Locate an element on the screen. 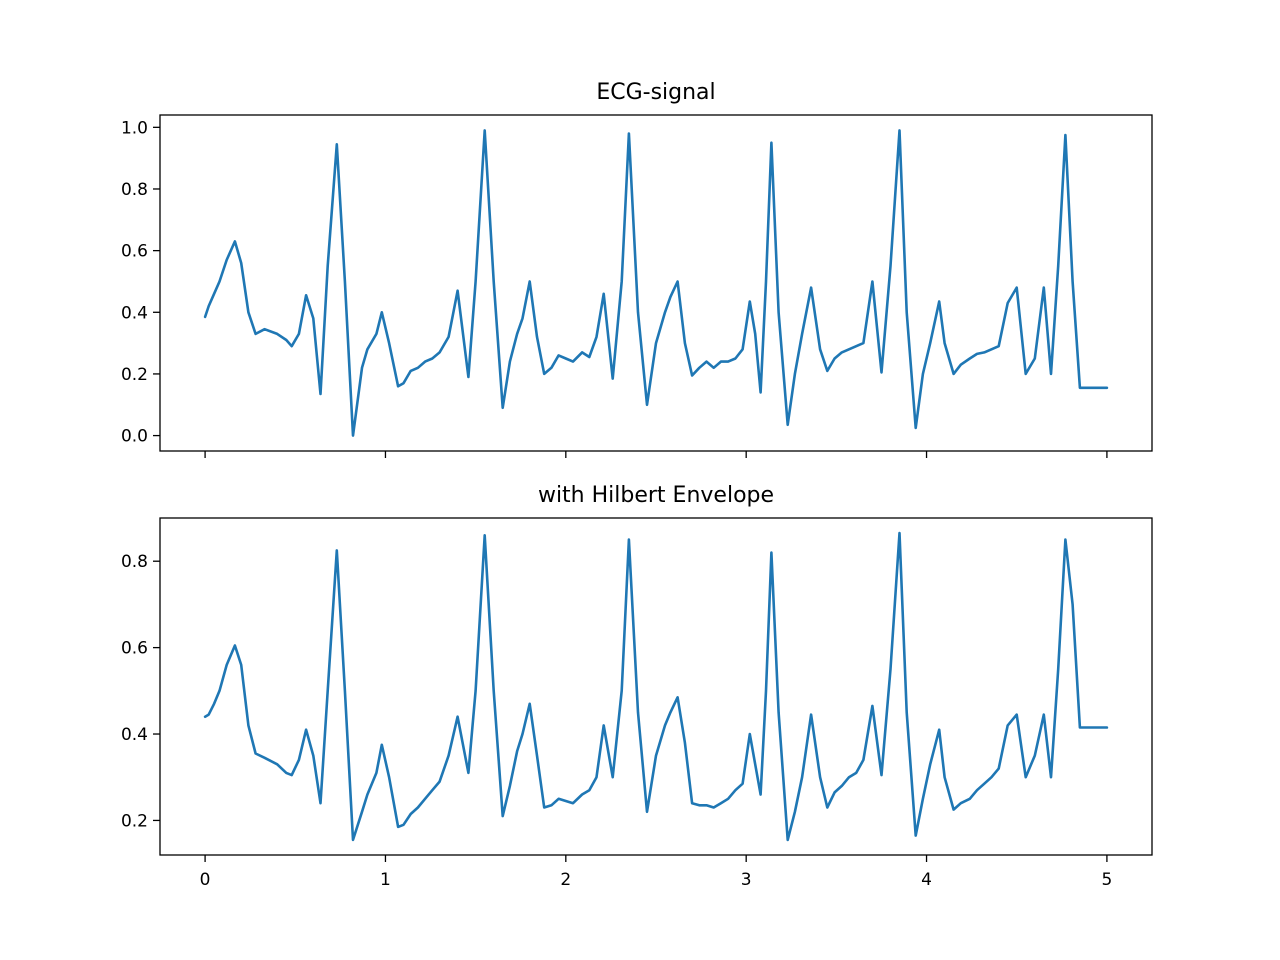 This screenshot has width=1280, height=960. x-tick-label: 1 is located at coordinates (385, 880).